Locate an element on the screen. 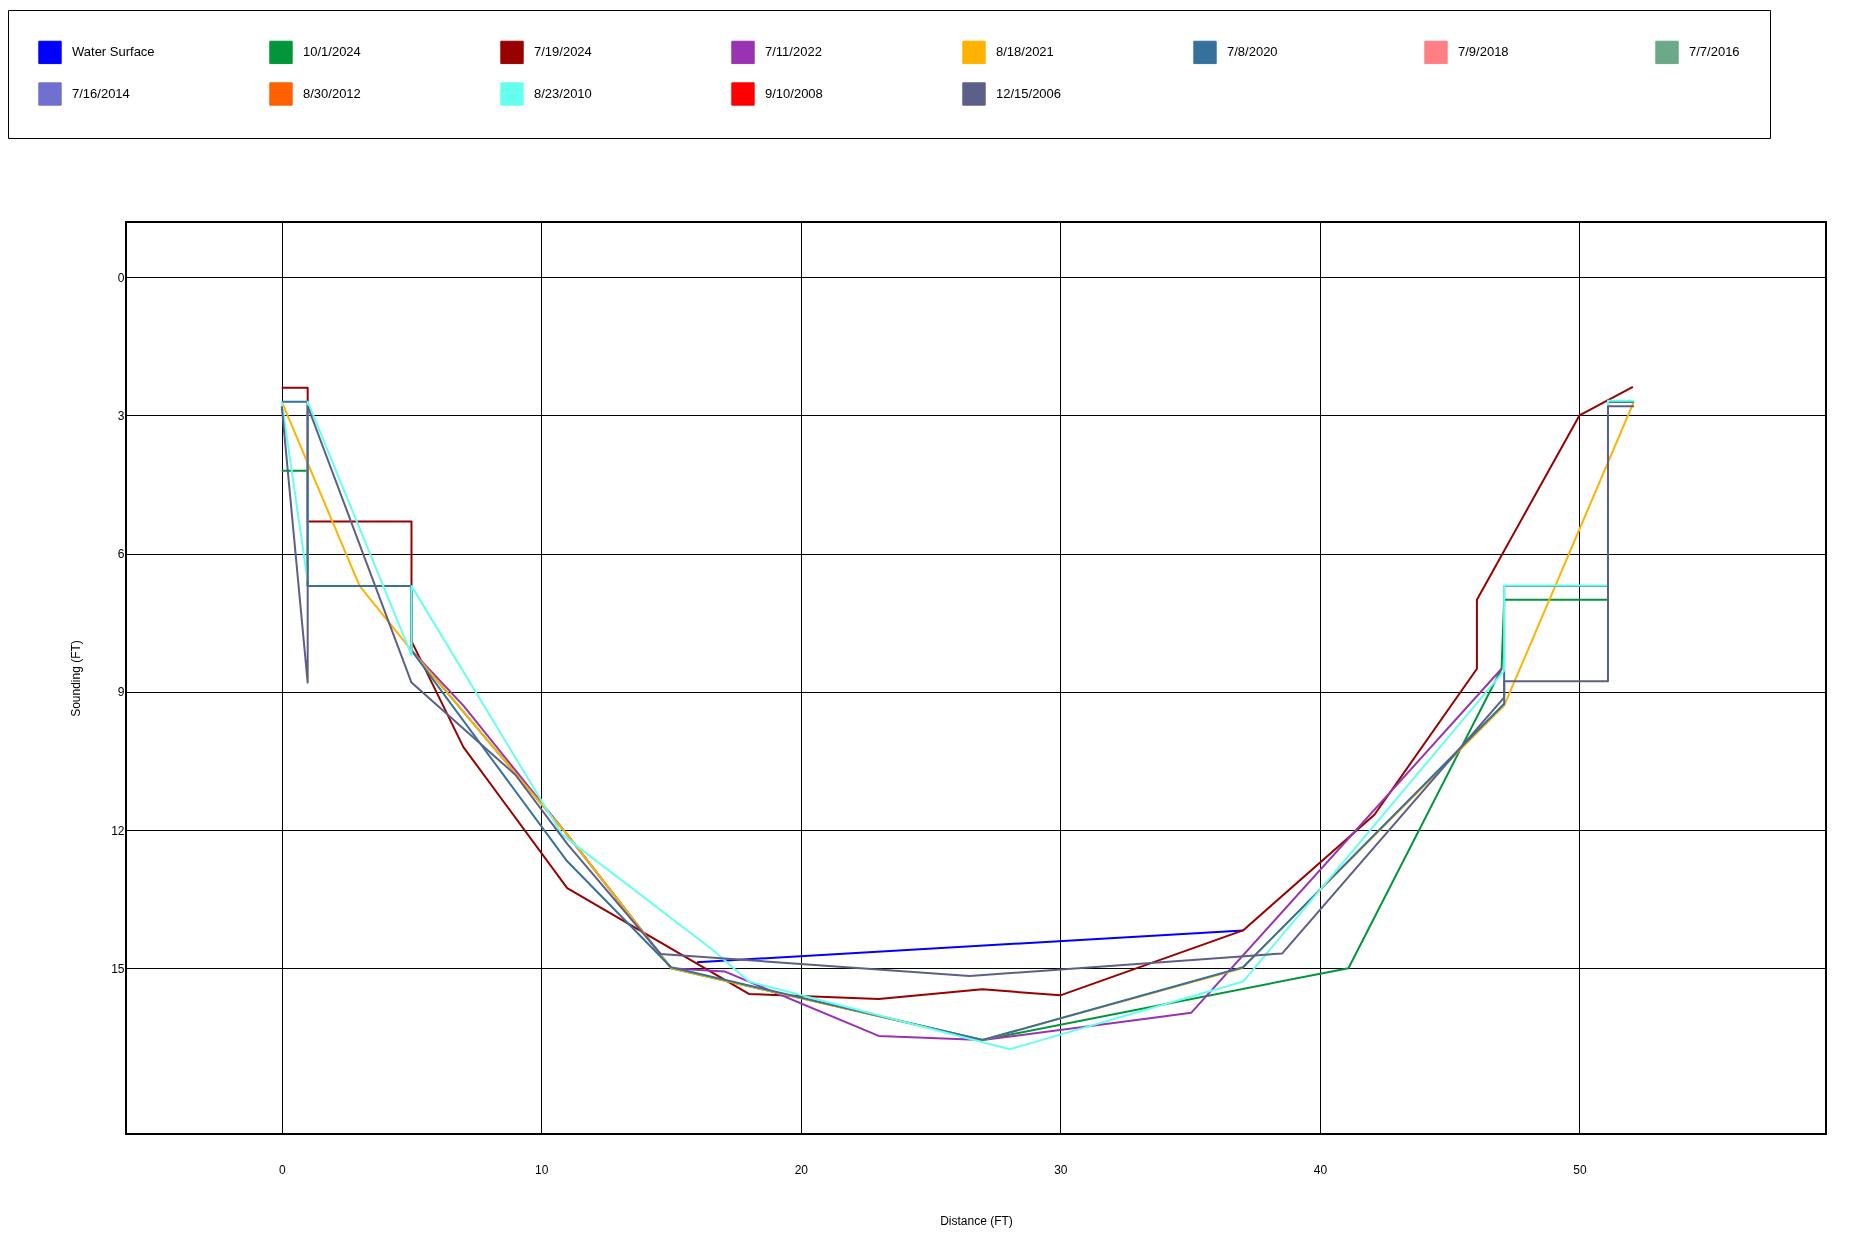  y-axis-title: Sounding (FT) is located at coordinates (76, 678).